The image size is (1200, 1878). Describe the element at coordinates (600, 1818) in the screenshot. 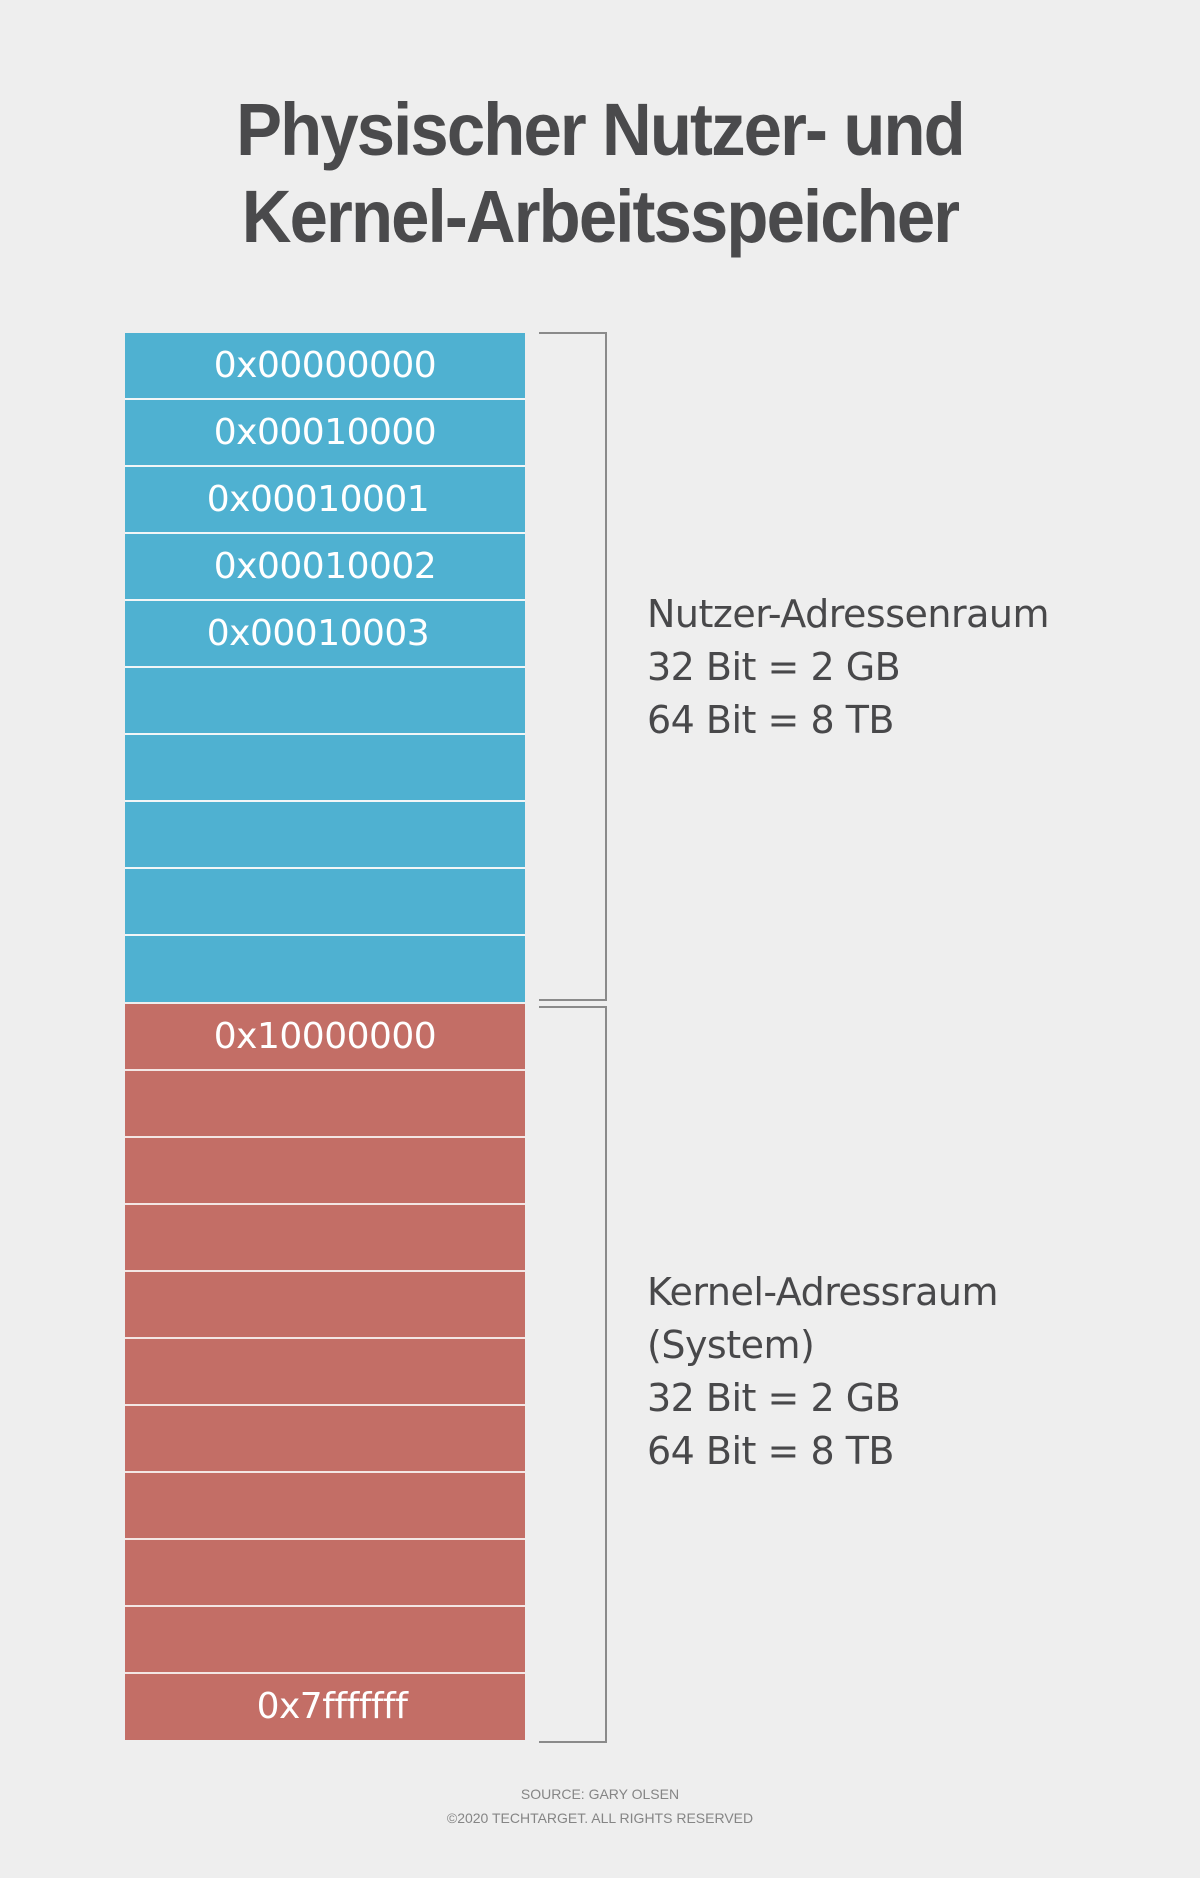

I see `copyright-notice: ©2020 TECHTARGET. ALL RIGHTS RESERVED` at that location.